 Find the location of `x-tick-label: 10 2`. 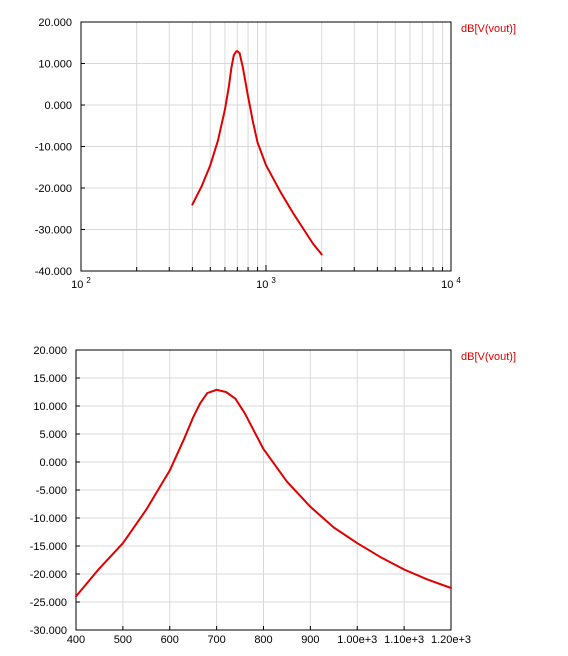

x-tick-label: 10 2 is located at coordinates (81, 283).